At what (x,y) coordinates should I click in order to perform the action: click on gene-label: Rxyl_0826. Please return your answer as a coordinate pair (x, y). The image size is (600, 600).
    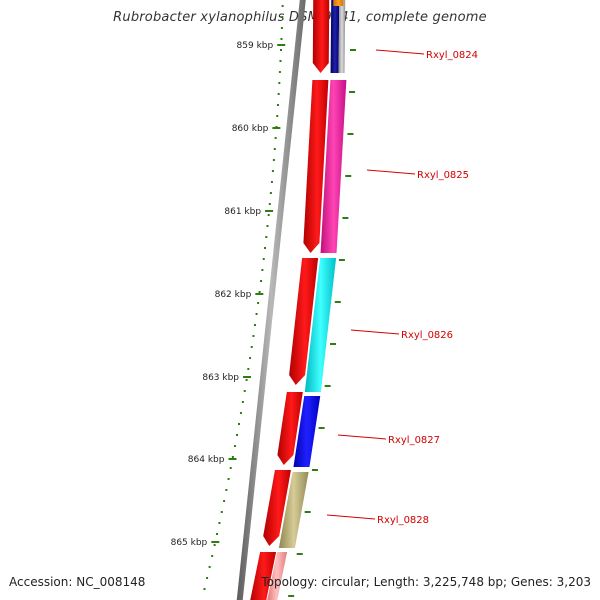
    Looking at the image, I should click on (427, 335).